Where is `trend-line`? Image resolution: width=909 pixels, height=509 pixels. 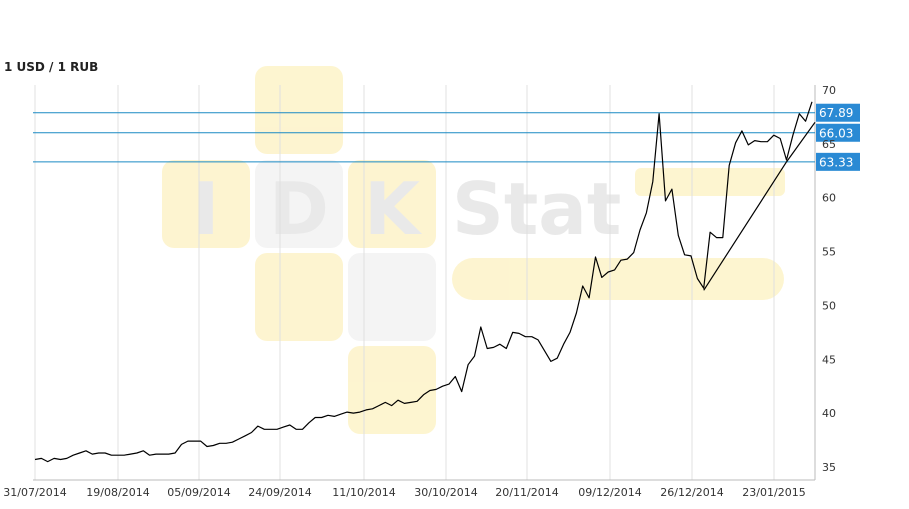
trend-line is located at coordinates (745, 226).